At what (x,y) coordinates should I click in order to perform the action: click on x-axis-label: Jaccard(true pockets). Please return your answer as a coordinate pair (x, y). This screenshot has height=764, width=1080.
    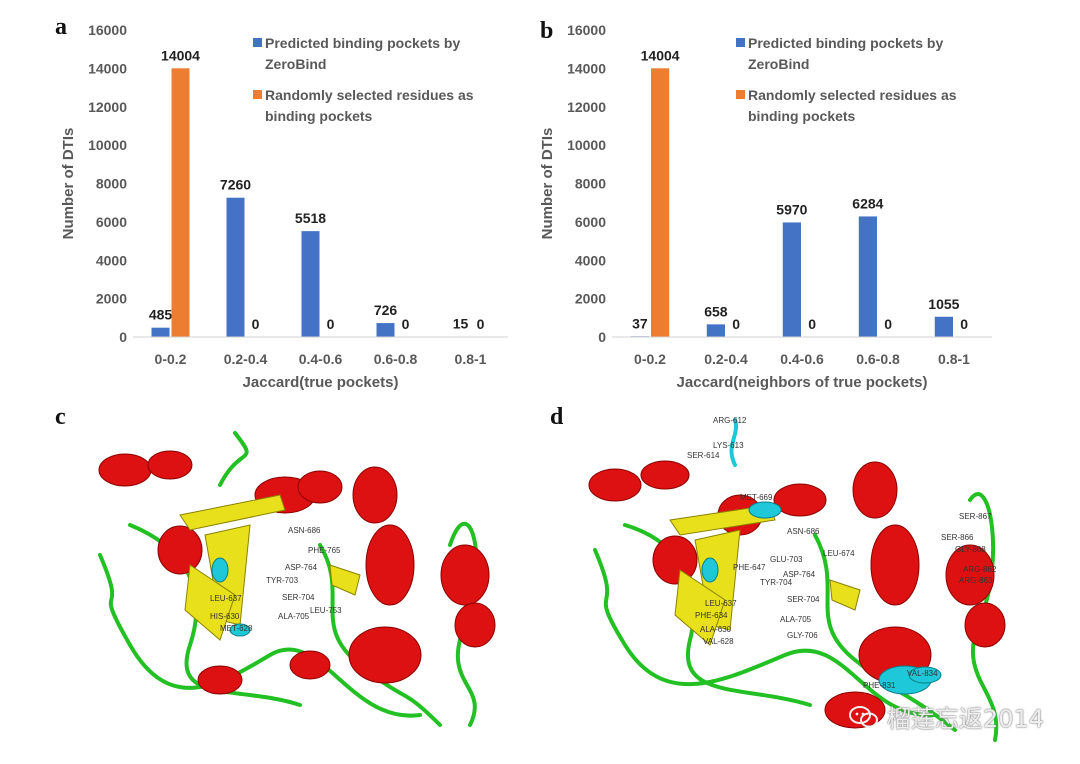
    Looking at the image, I should click on (321, 382).